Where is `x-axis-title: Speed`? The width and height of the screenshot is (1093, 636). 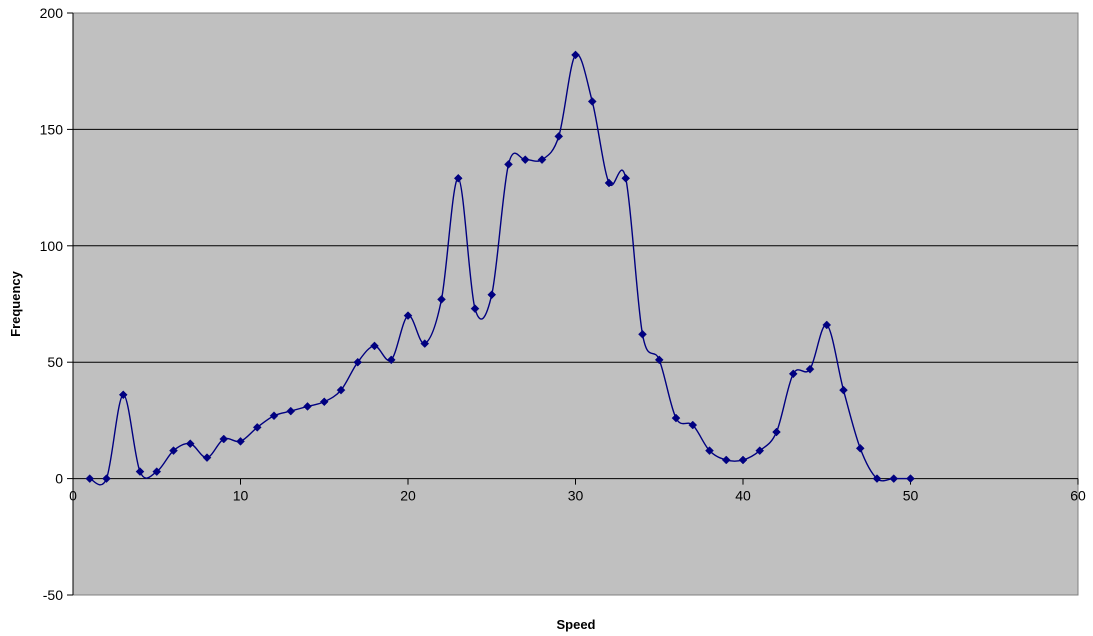 x-axis-title: Speed is located at coordinates (575, 624).